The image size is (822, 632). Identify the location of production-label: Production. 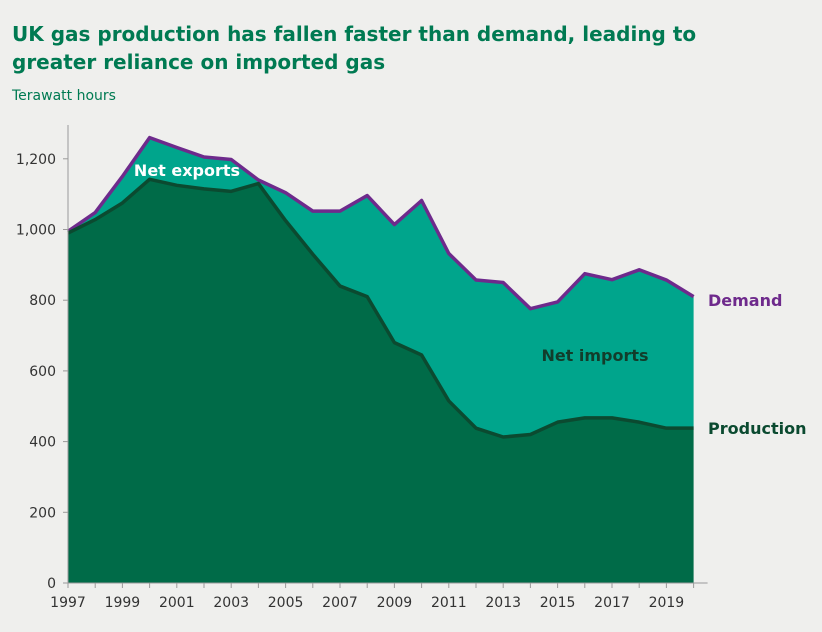
(757, 428).